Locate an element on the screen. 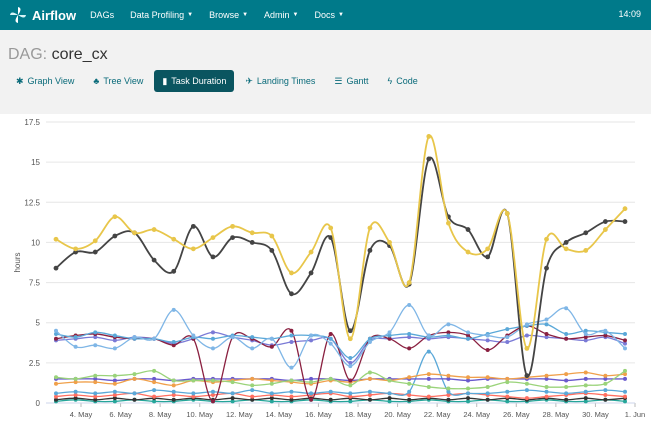 The width and height of the screenshot is (651, 432). tab-landing-times: ✈ Landing Times is located at coordinates (280, 81).